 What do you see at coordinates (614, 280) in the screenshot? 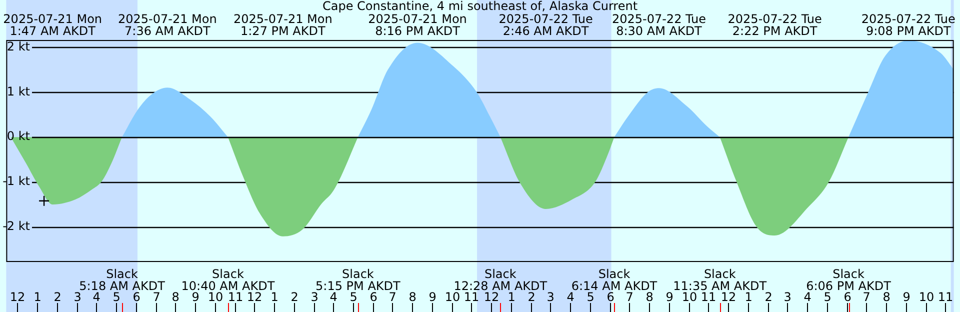
I see `text: Slack 6:14 AM AKDT` at bounding box center [614, 280].